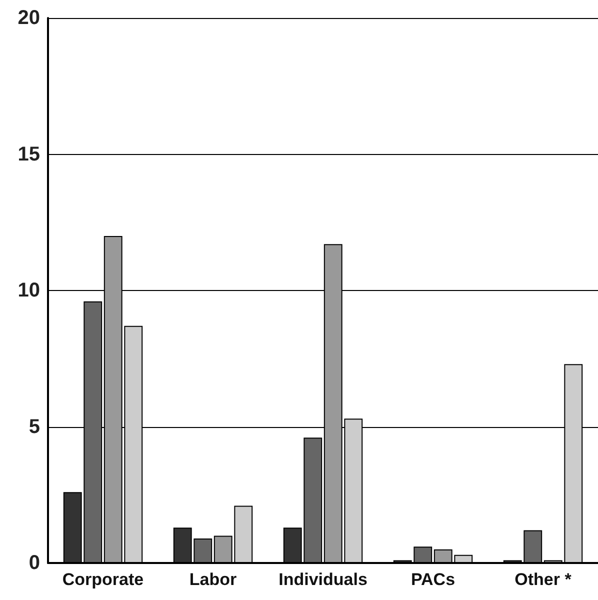 This screenshot has height=600, width=598. Describe the element at coordinates (323, 579) in the screenshot. I see `x-tick-label: Individuals` at that location.